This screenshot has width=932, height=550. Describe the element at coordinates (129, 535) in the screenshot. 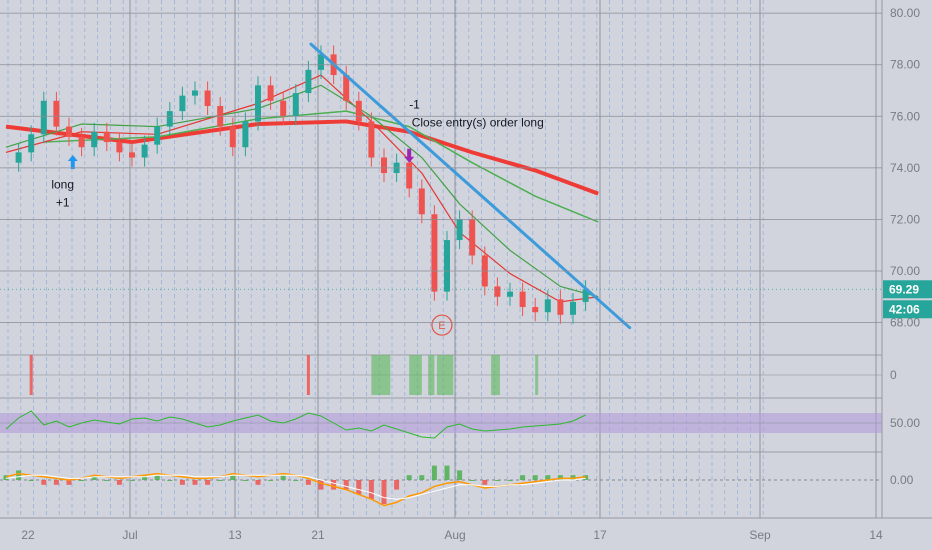

I see `time-tick-label: Jul` at that location.